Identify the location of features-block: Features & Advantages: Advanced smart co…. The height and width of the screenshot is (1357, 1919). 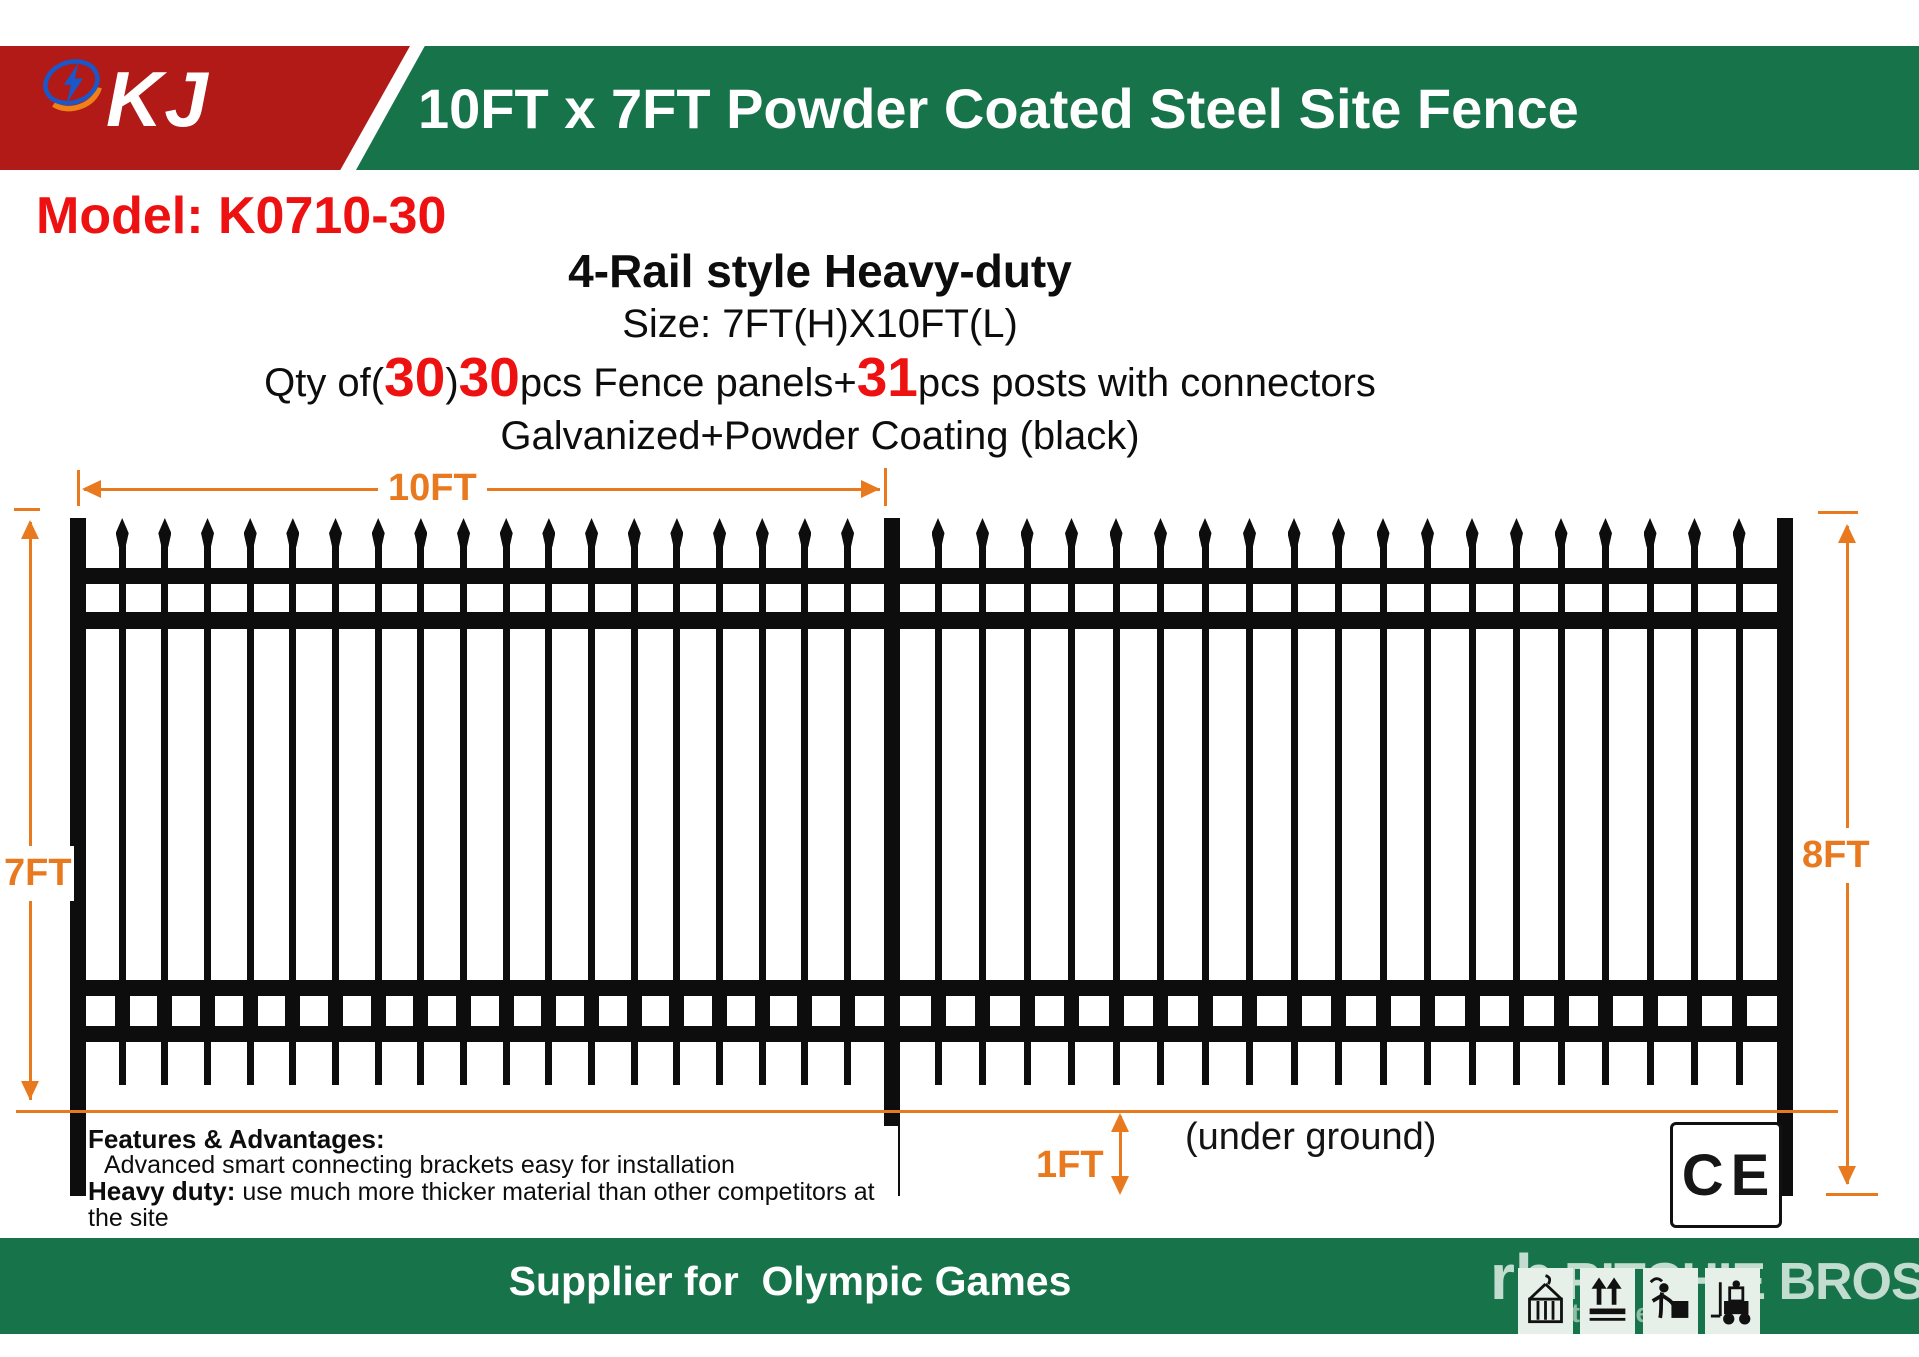
(493, 1178).